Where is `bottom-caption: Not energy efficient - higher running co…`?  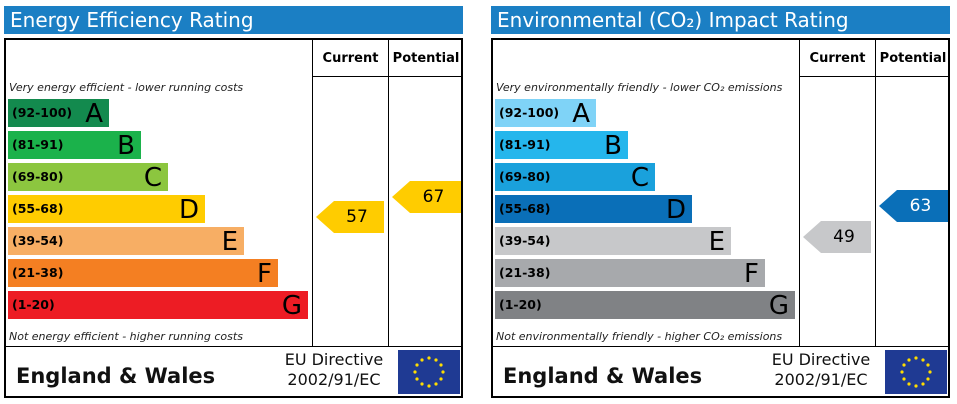 bottom-caption: Not energy efficient - higher running co… is located at coordinates (126, 336).